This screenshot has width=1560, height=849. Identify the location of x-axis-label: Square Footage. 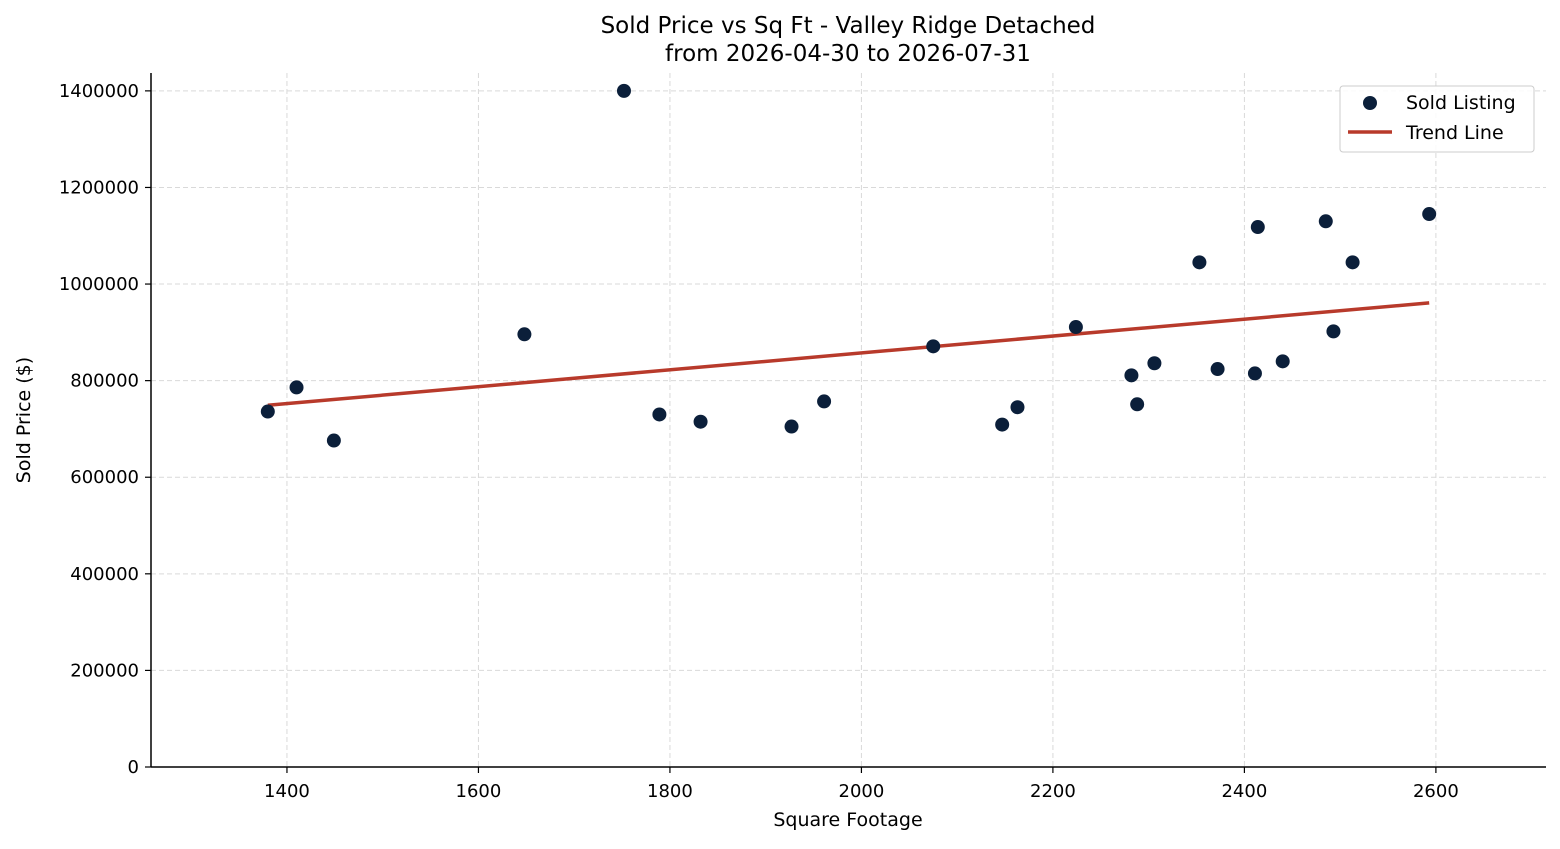
(847, 820).